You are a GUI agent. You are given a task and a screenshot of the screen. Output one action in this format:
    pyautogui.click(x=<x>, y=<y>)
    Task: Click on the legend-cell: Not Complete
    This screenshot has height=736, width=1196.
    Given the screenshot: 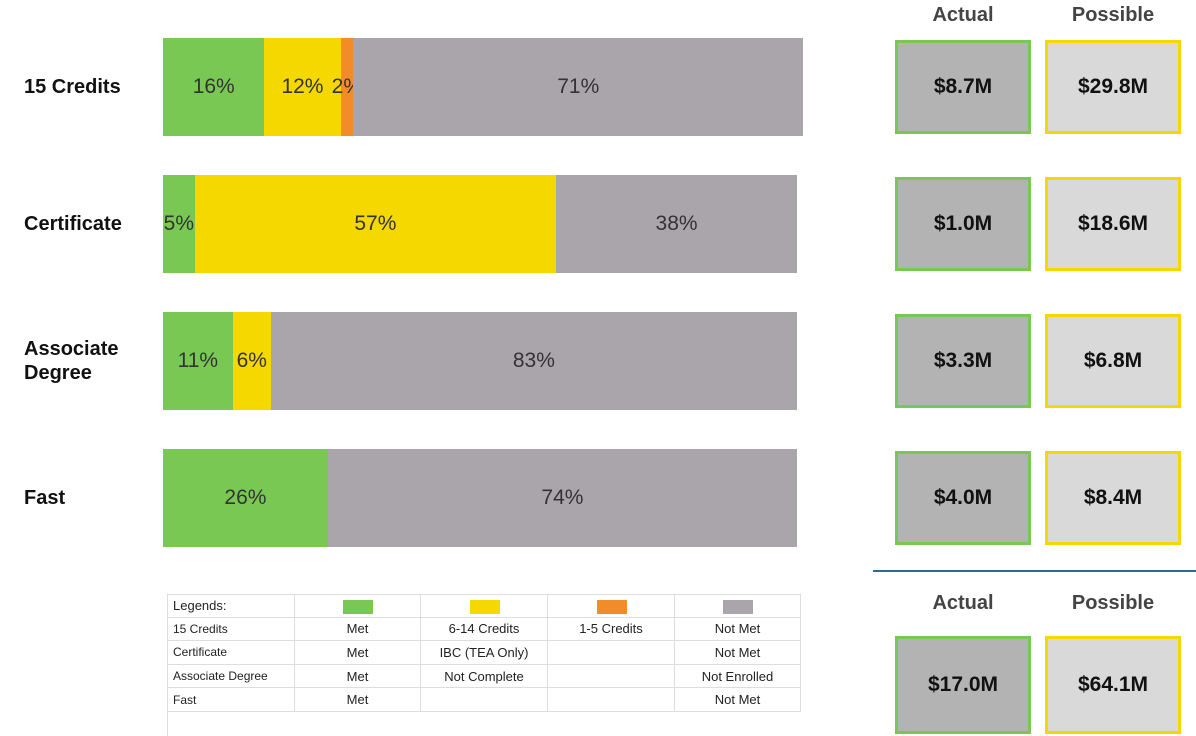 What is the action you would take?
    pyautogui.click(x=484, y=676)
    